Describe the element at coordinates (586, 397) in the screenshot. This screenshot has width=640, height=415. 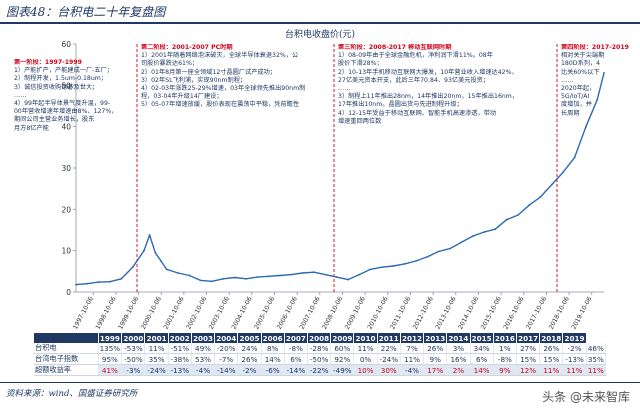
I see `watermark: 头条 @未来智库` at that location.